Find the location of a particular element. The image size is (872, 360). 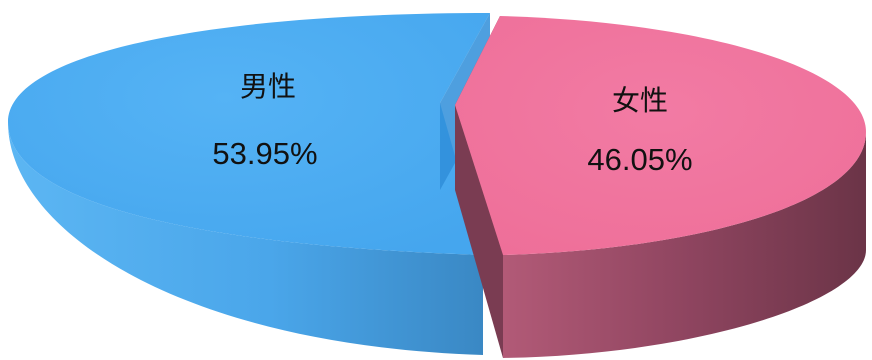

value-label-female: 46.05% is located at coordinates (639, 159).